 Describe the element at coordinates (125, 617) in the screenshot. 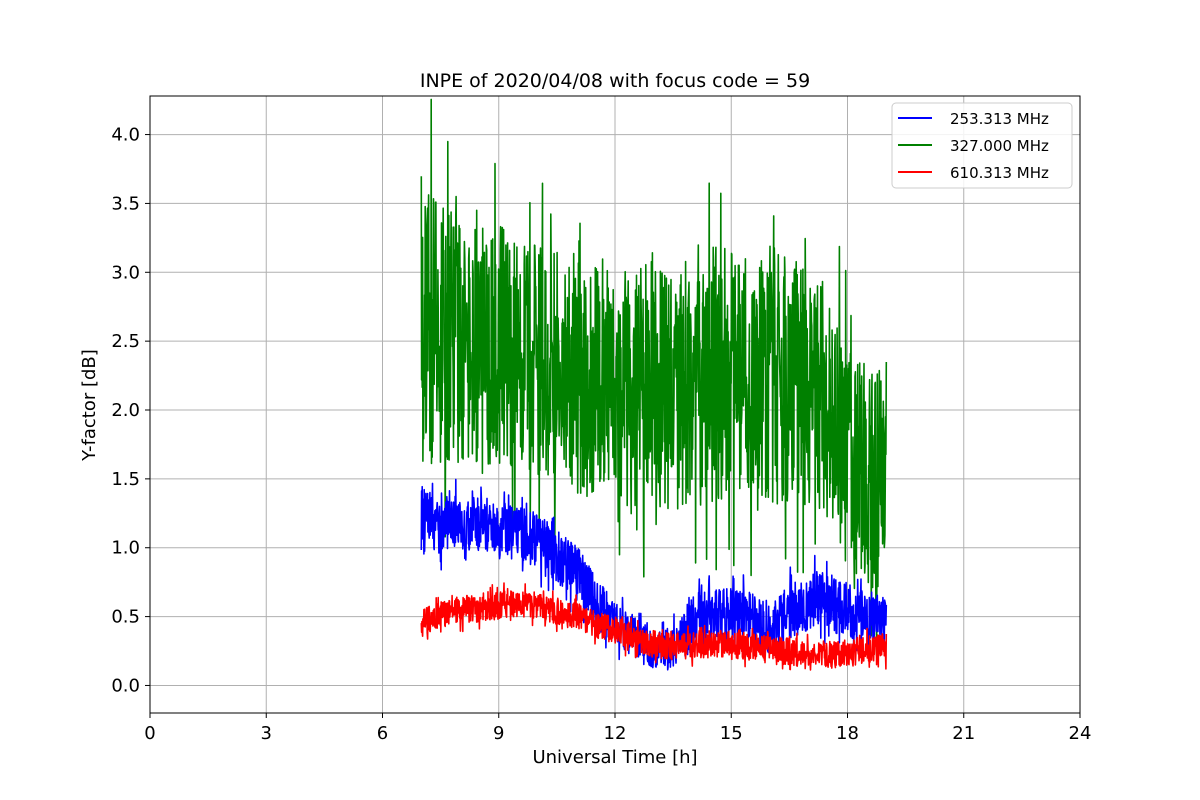

I see `y-tick-label: 0.5` at that location.